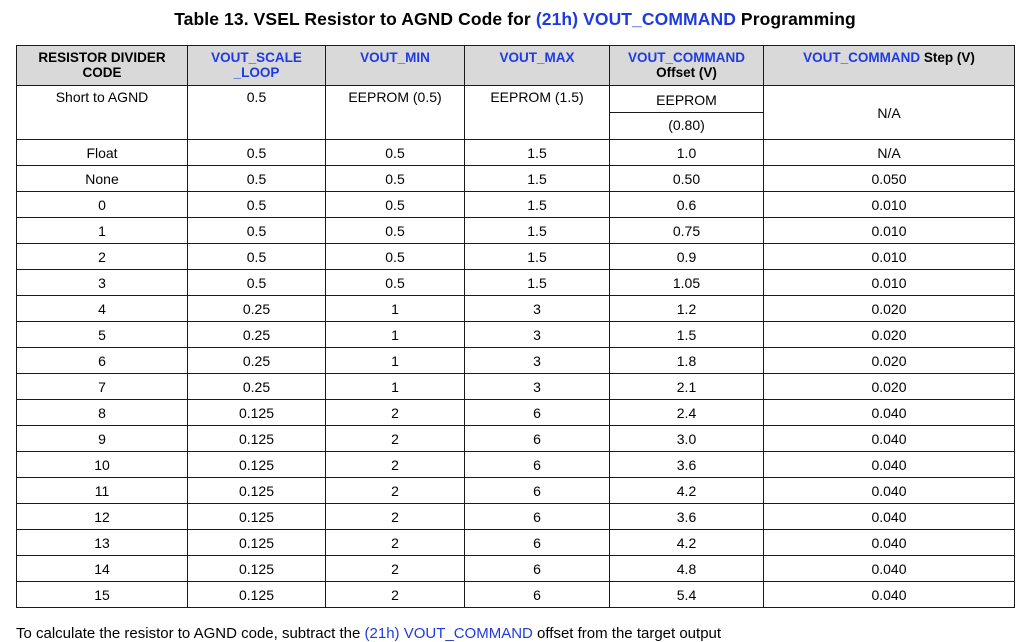  I want to click on cell-code: 1, so click(102, 230).